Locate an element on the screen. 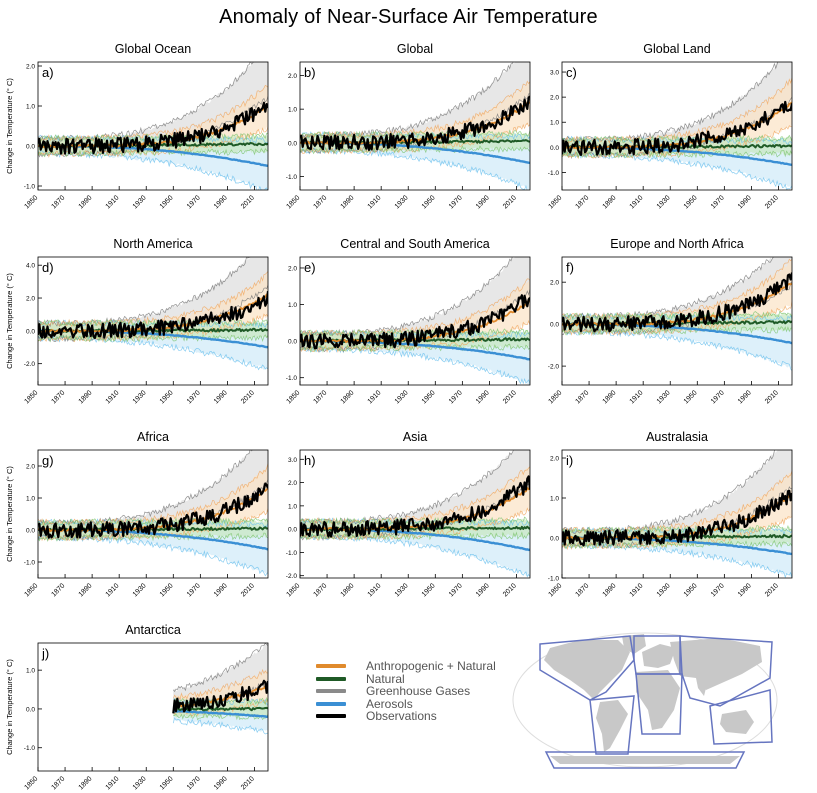  region-outline-asia is located at coordinates (726, 671).